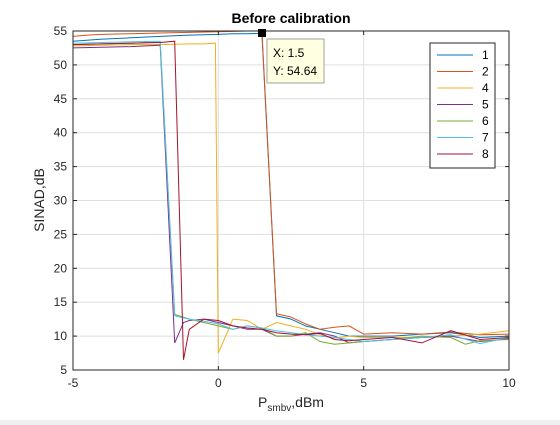 The image size is (560, 425). I want to click on y-tick-label: 15, so click(61, 302).